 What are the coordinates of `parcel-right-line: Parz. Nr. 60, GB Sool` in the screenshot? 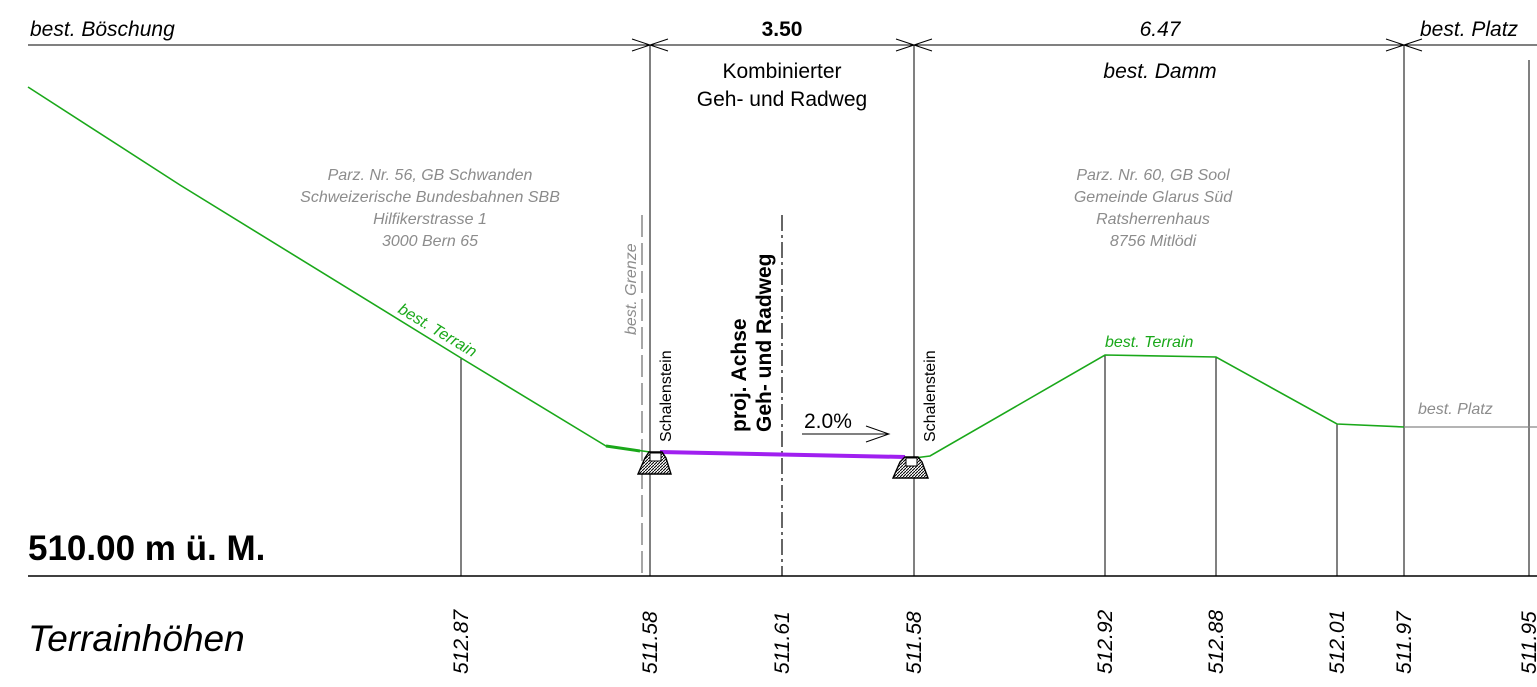 It's located at (1153, 175).